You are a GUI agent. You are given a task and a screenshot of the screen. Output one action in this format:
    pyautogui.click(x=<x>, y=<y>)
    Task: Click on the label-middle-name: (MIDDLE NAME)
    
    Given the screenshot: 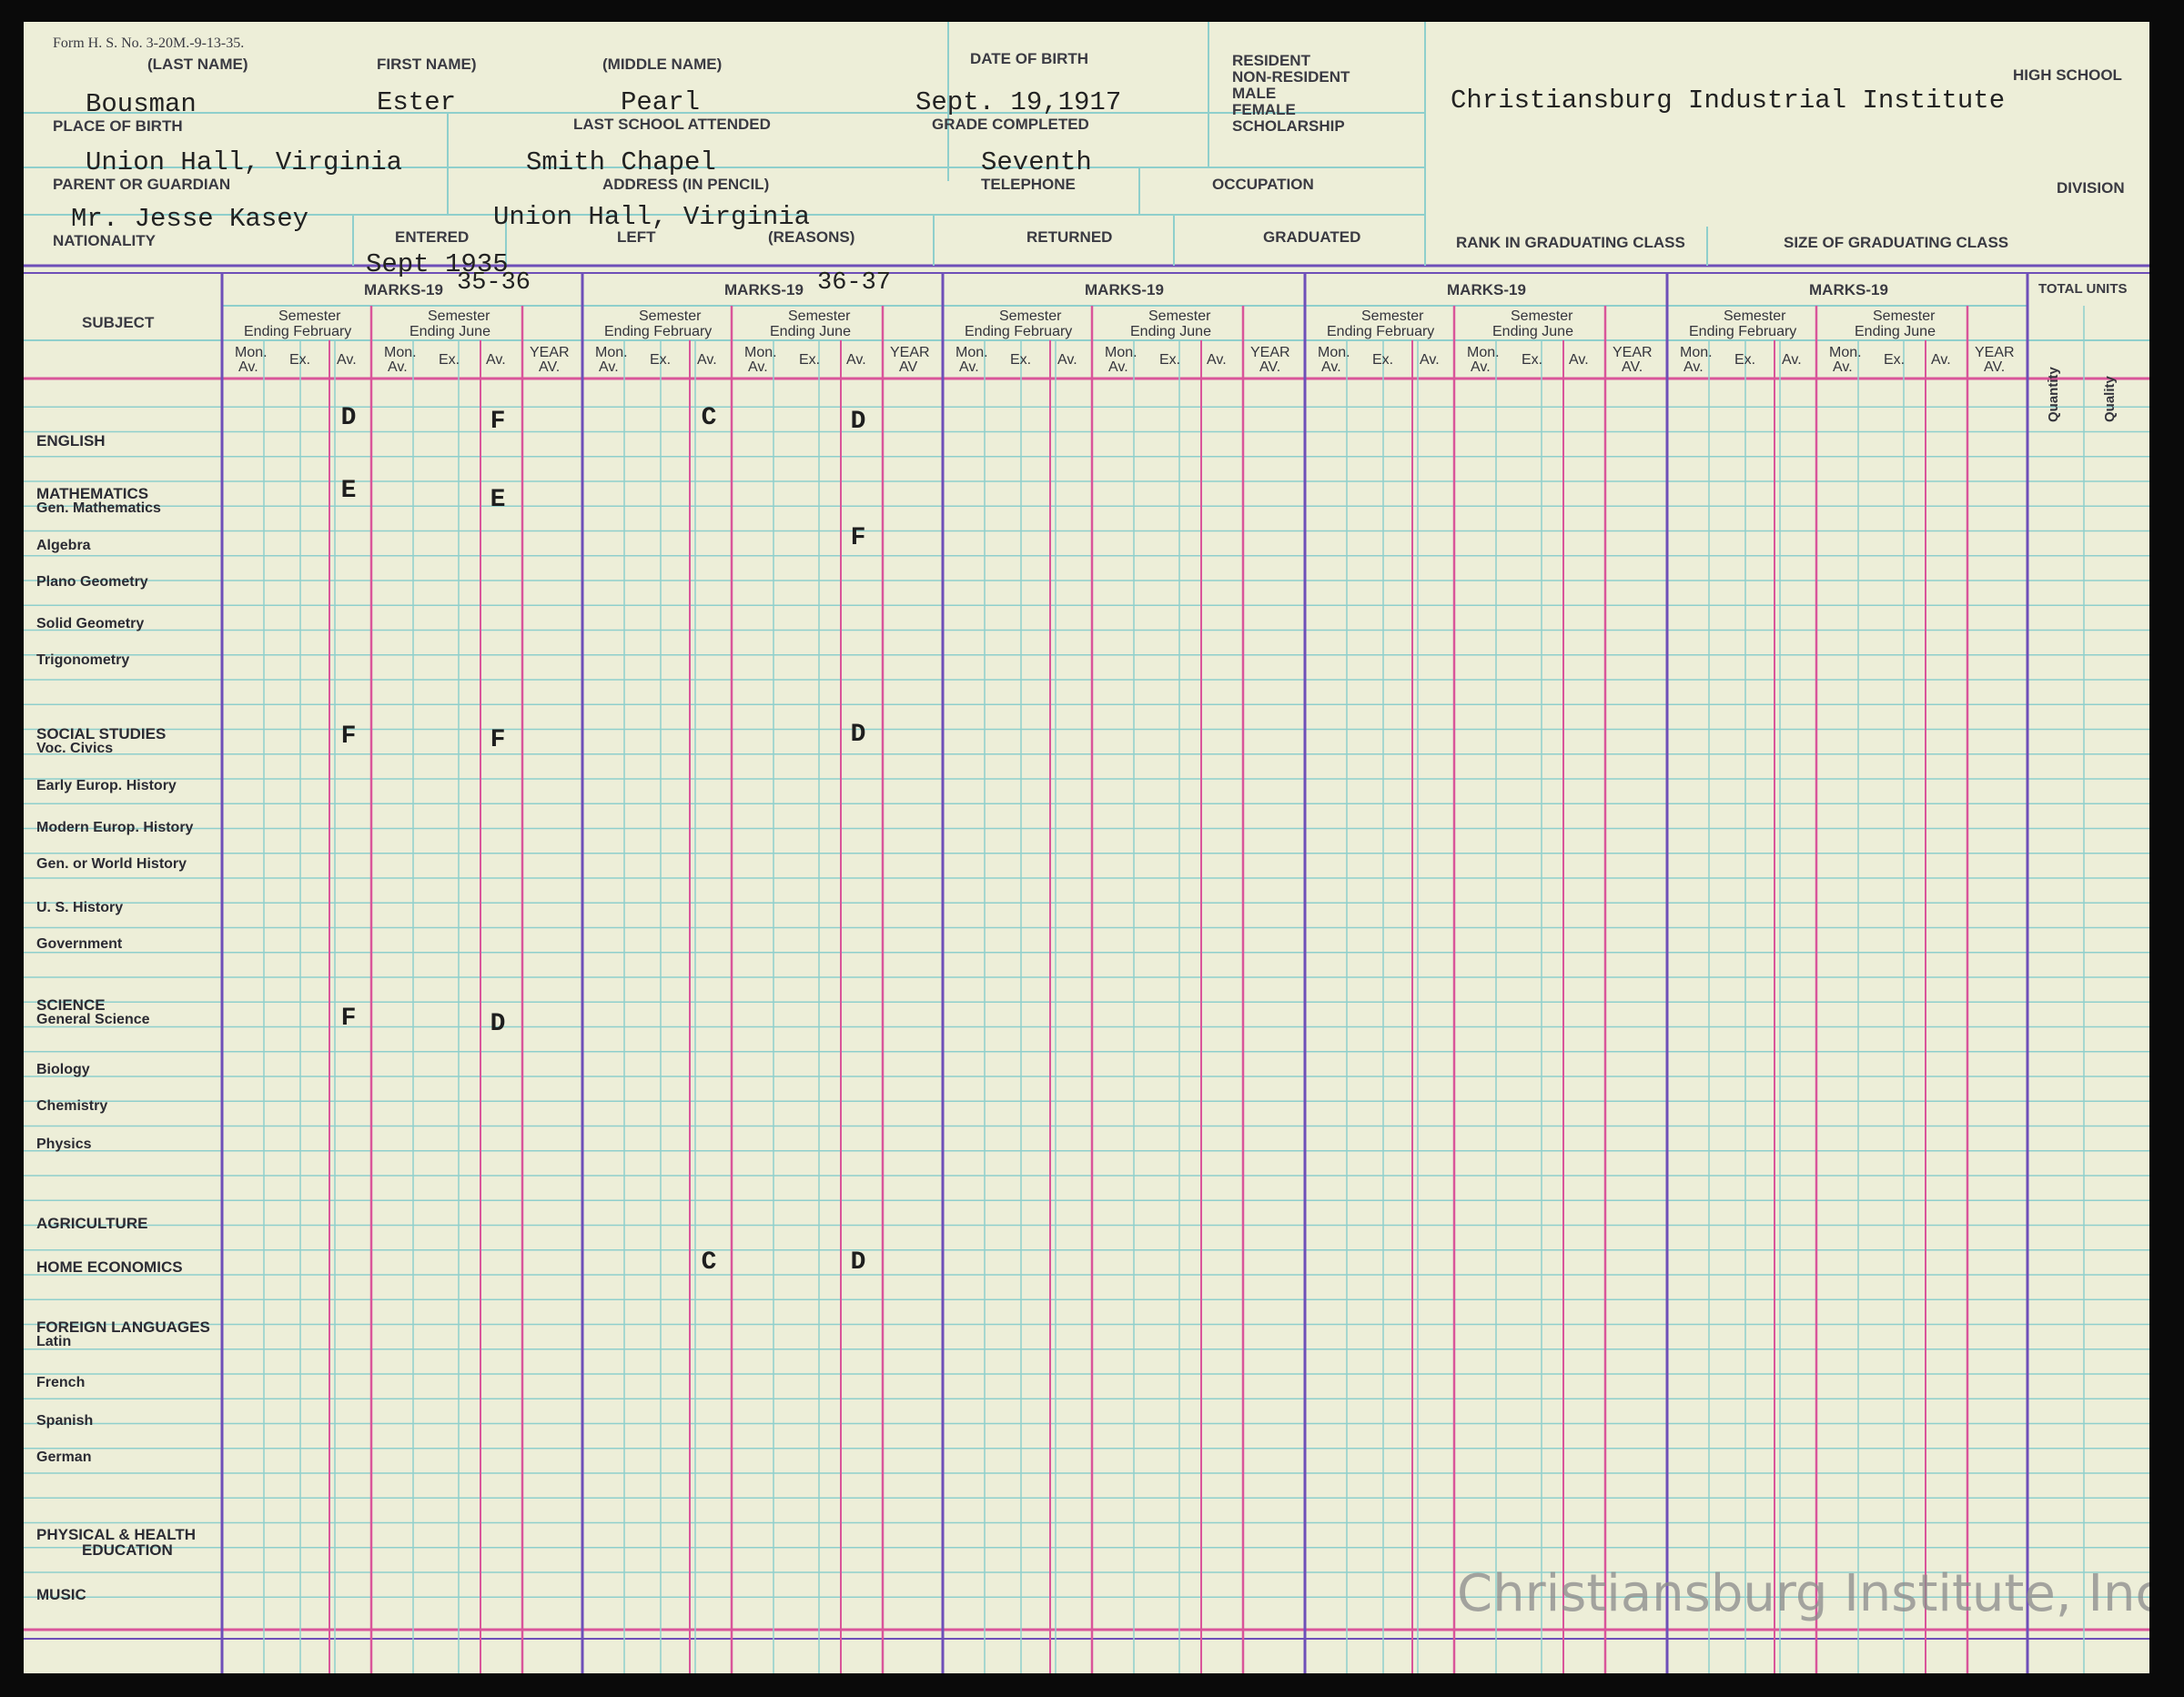 What is the action you would take?
    pyautogui.click(x=662, y=64)
    